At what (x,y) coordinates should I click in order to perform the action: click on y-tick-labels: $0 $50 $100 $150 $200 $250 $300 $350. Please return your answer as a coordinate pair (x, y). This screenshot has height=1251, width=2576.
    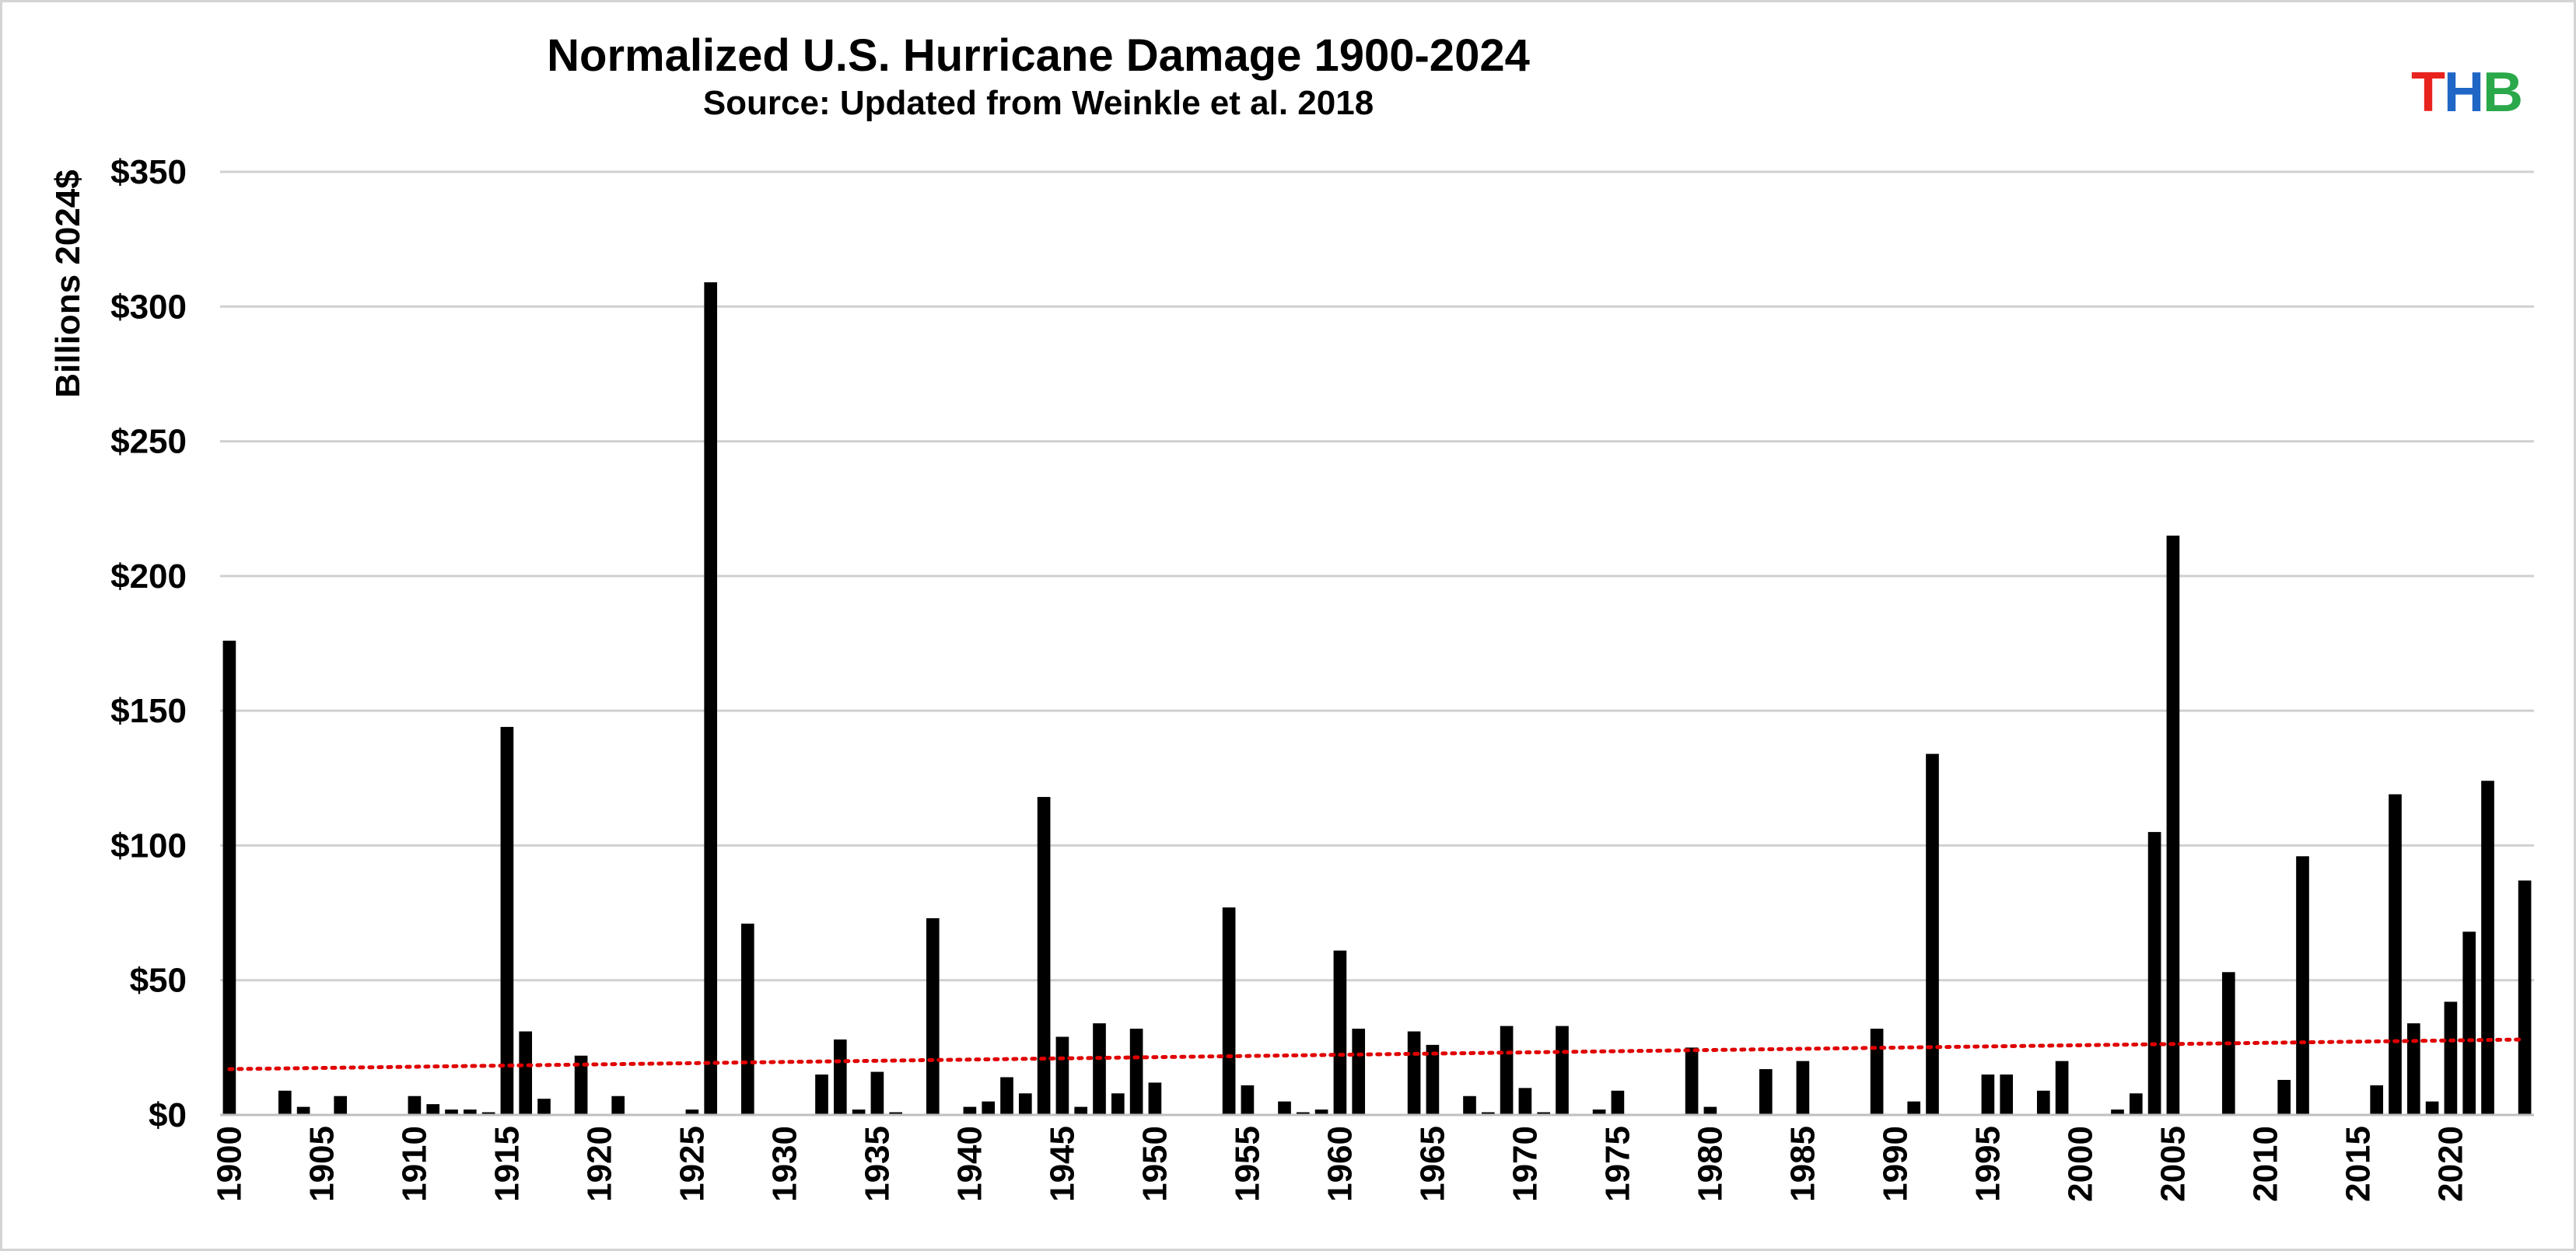
    Looking at the image, I should click on (149, 643).